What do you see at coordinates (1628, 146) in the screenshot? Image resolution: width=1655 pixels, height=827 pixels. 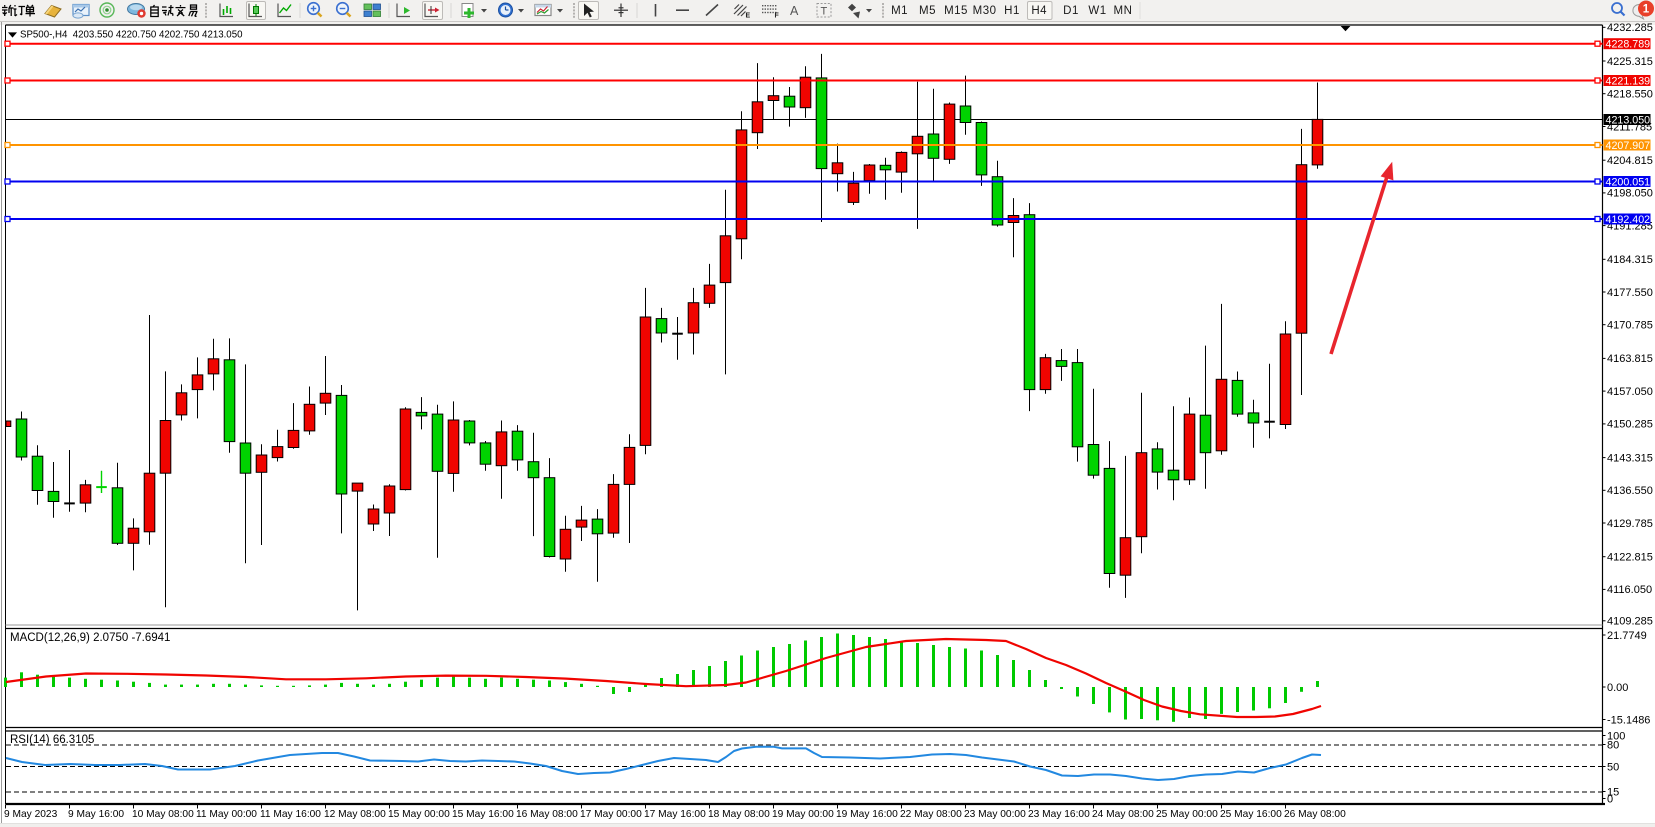 I see `svg-text: 4207.907` at bounding box center [1628, 146].